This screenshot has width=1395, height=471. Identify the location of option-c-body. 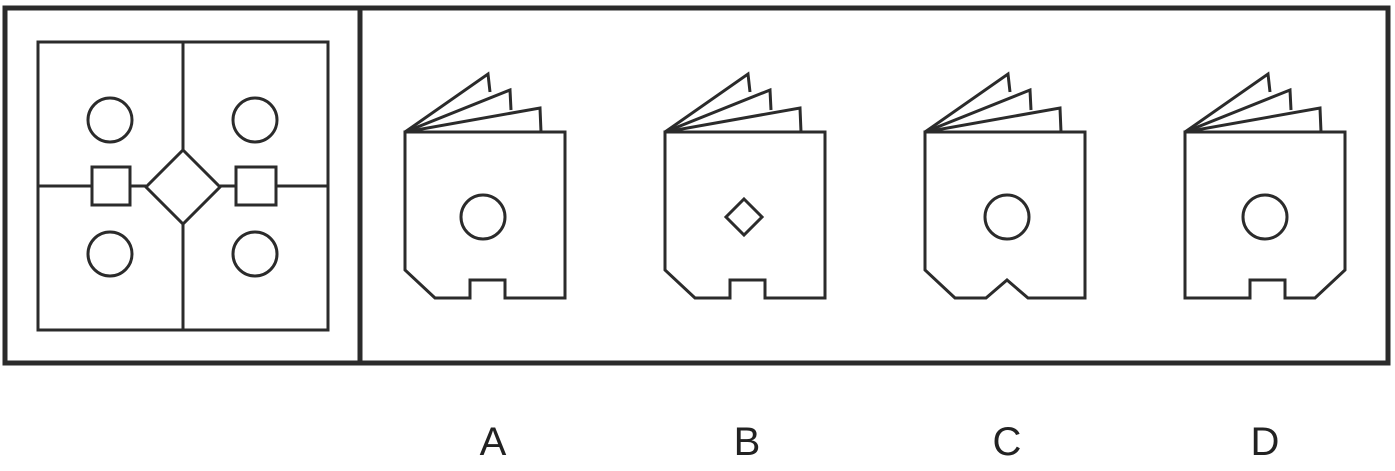
(1005, 215).